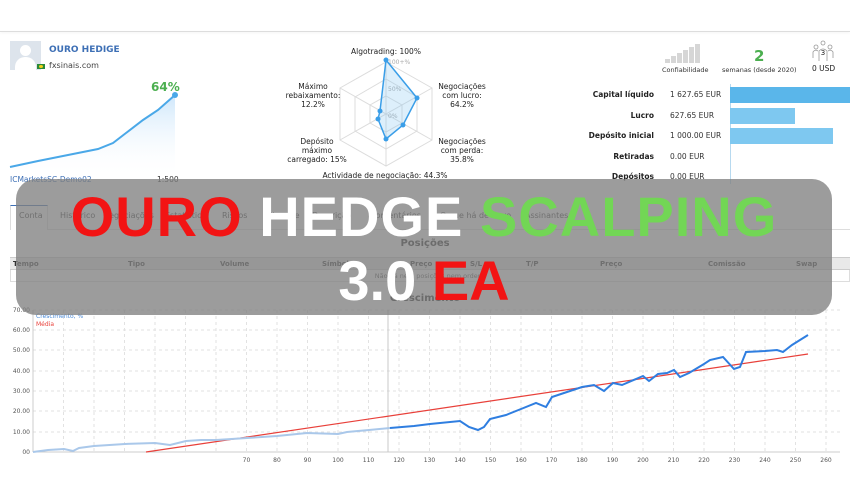  Describe the element at coordinates (277, 460) in the screenshot. I see `svg-text: 80` at that location.